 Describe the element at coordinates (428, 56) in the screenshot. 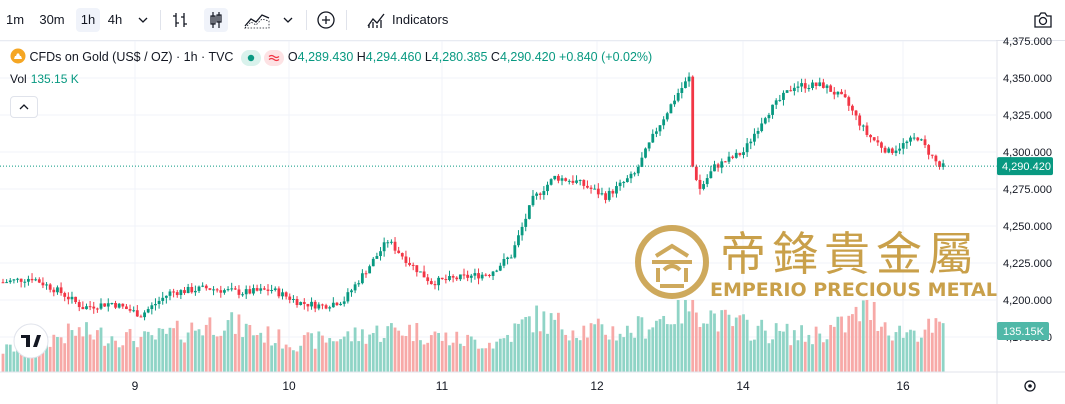

I see `low-label: L` at that location.